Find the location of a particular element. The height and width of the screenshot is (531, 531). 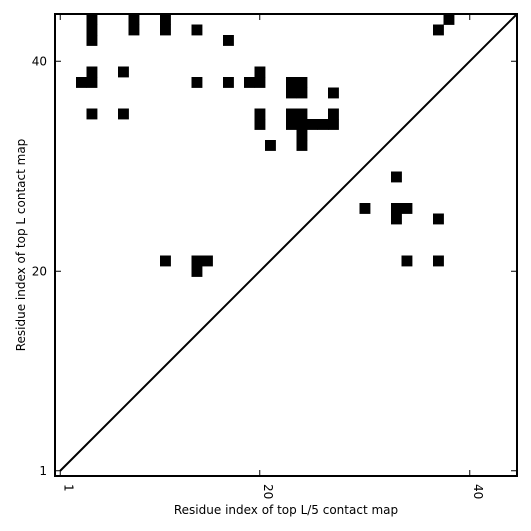

x-tick-label-20: 20 is located at coordinates (268, 491).